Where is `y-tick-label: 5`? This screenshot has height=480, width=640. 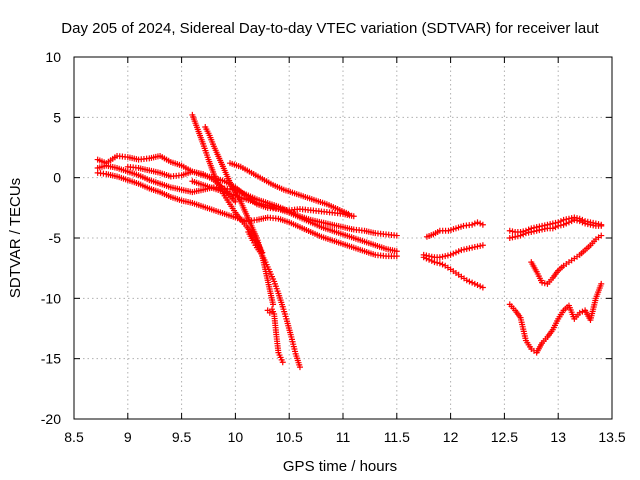 y-tick-label: 5 is located at coordinates (57, 117).